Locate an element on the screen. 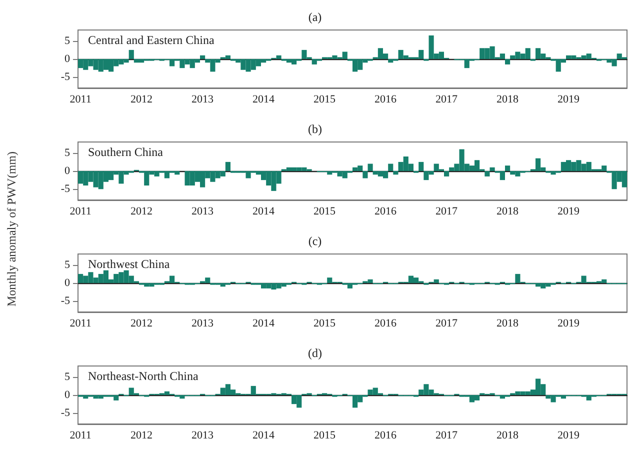 This screenshot has height=457, width=630. chart-title: (b) is located at coordinates (315, 129).